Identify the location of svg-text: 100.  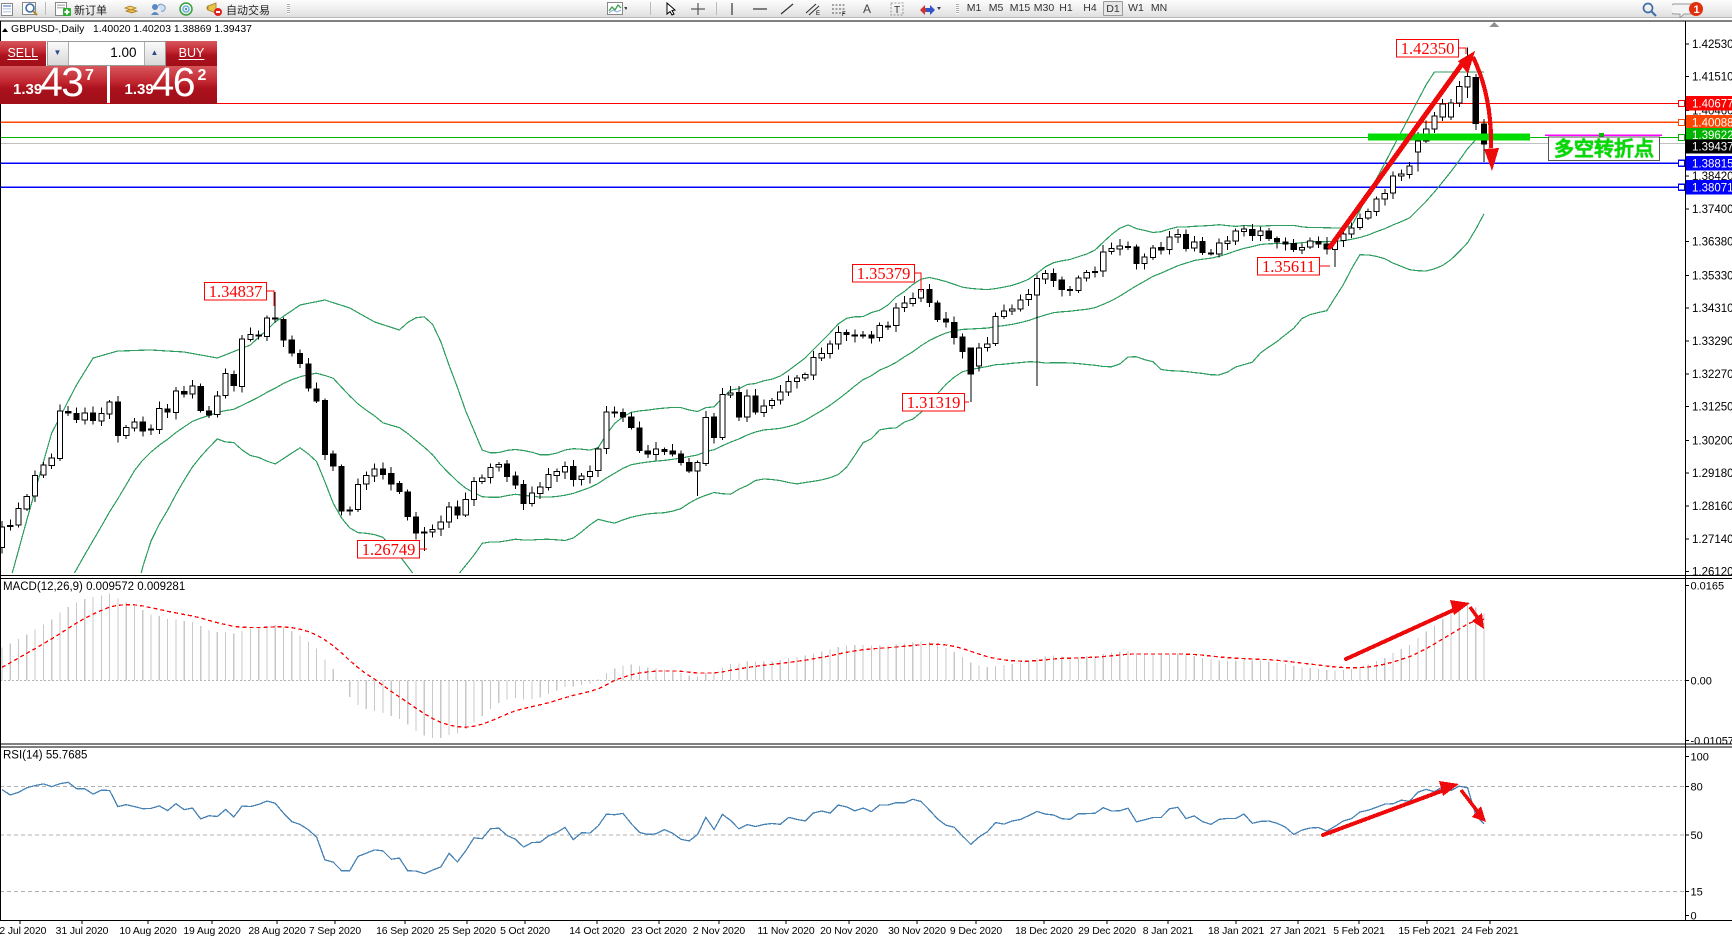
(1700, 758).